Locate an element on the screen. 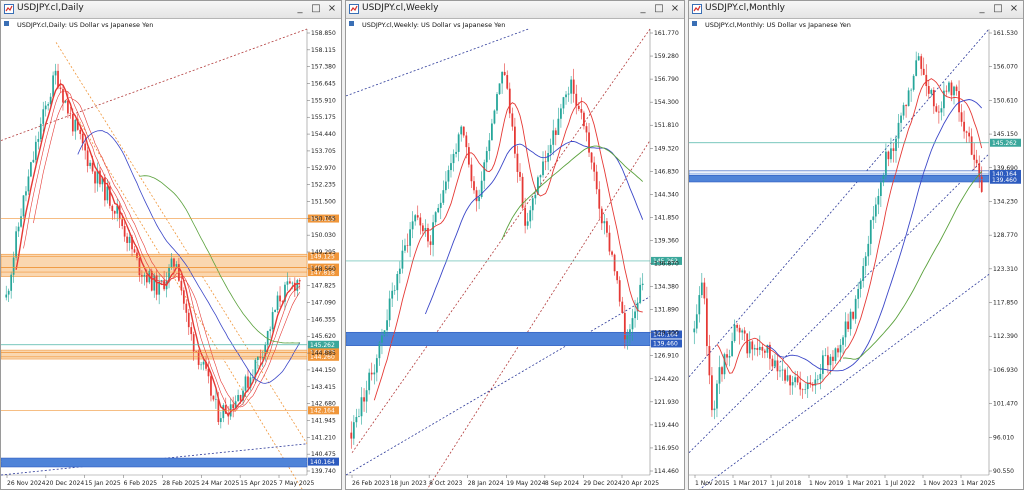  price-tick-label: 148.560 is located at coordinates (323, 269).